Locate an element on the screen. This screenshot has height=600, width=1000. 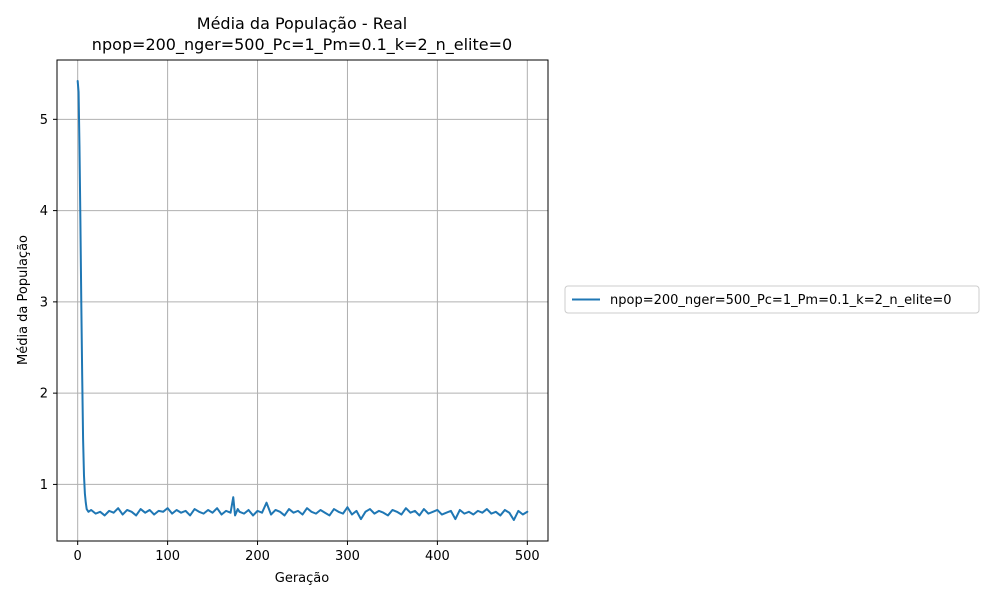
legend-box is located at coordinates (772, 299).